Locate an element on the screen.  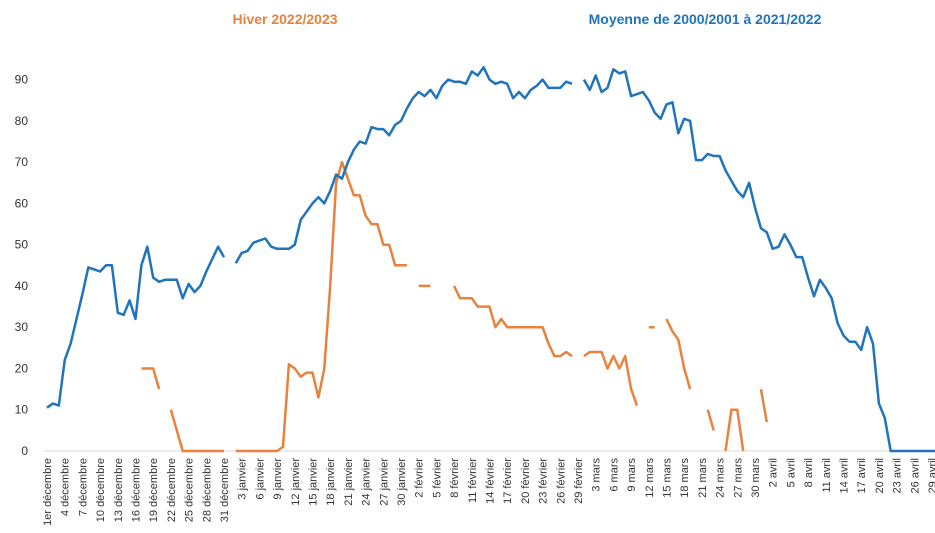
x-tick-label: 29 février is located at coordinates (579, 481).